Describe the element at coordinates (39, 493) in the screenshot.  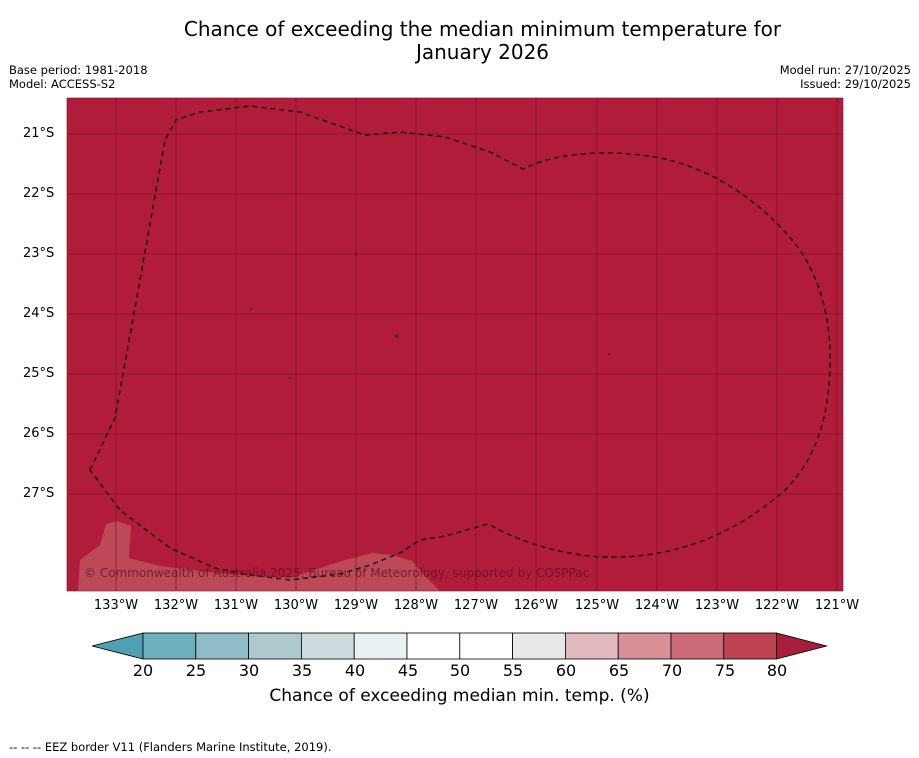
I see `lat-label: 27°S` at that location.